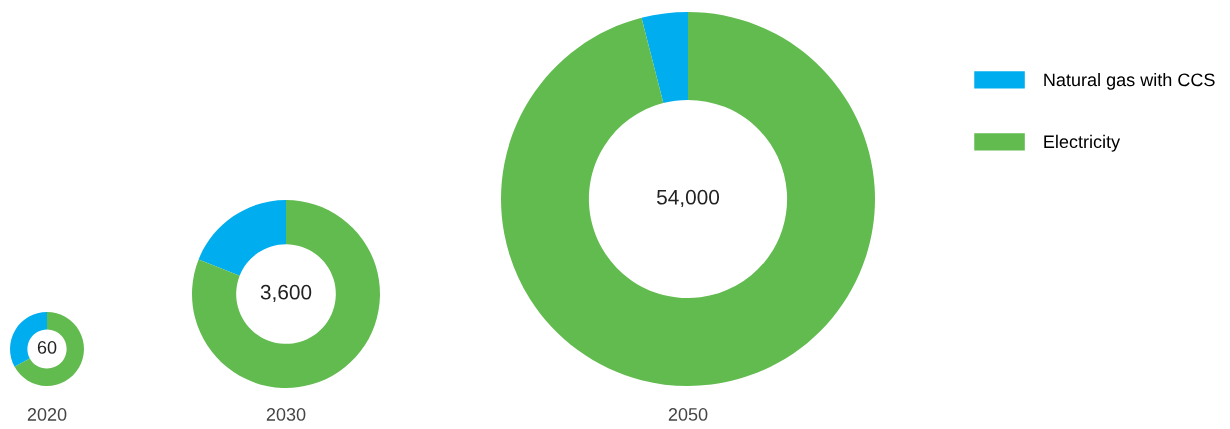  What do you see at coordinates (1129, 81) in the screenshot?
I see `legend-label: Natural gas with CCS` at bounding box center [1129, 81].